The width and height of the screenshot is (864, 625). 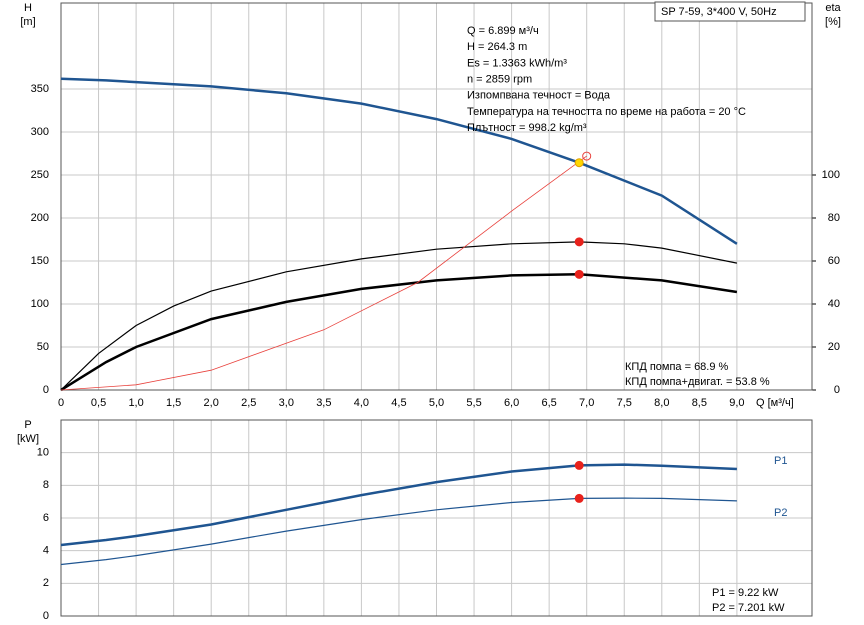 What do you see at coordinates (43, 453) in the screenshot?
I see `y-tick-label: 10` at bounding box center [43, 453].